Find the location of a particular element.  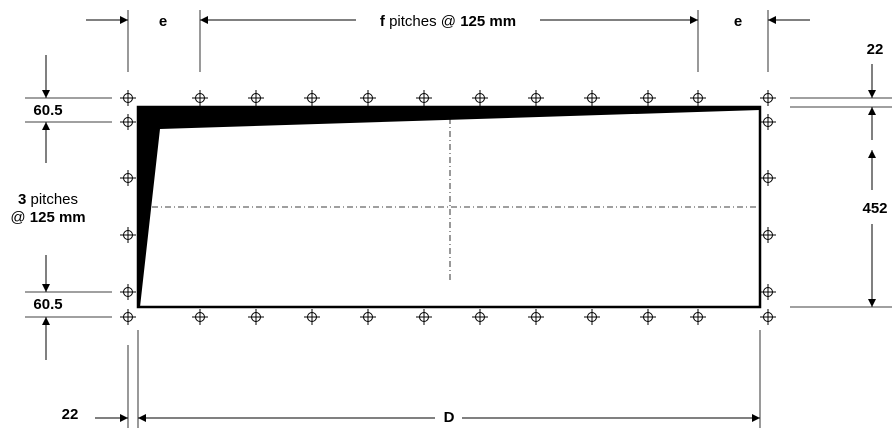

bottom-left-margin-label: 22 is located at coordinates (70, 414).